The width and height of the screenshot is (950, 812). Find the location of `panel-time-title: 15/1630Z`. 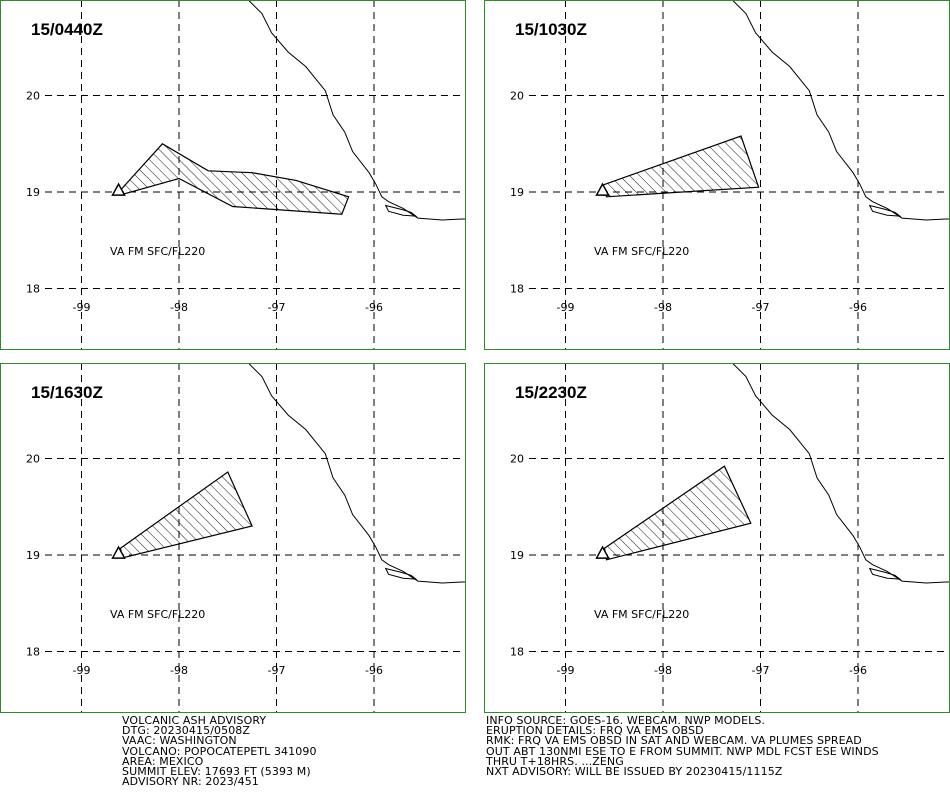

panel-time-title: 15/1630Z is located at coordinates (67, 392).